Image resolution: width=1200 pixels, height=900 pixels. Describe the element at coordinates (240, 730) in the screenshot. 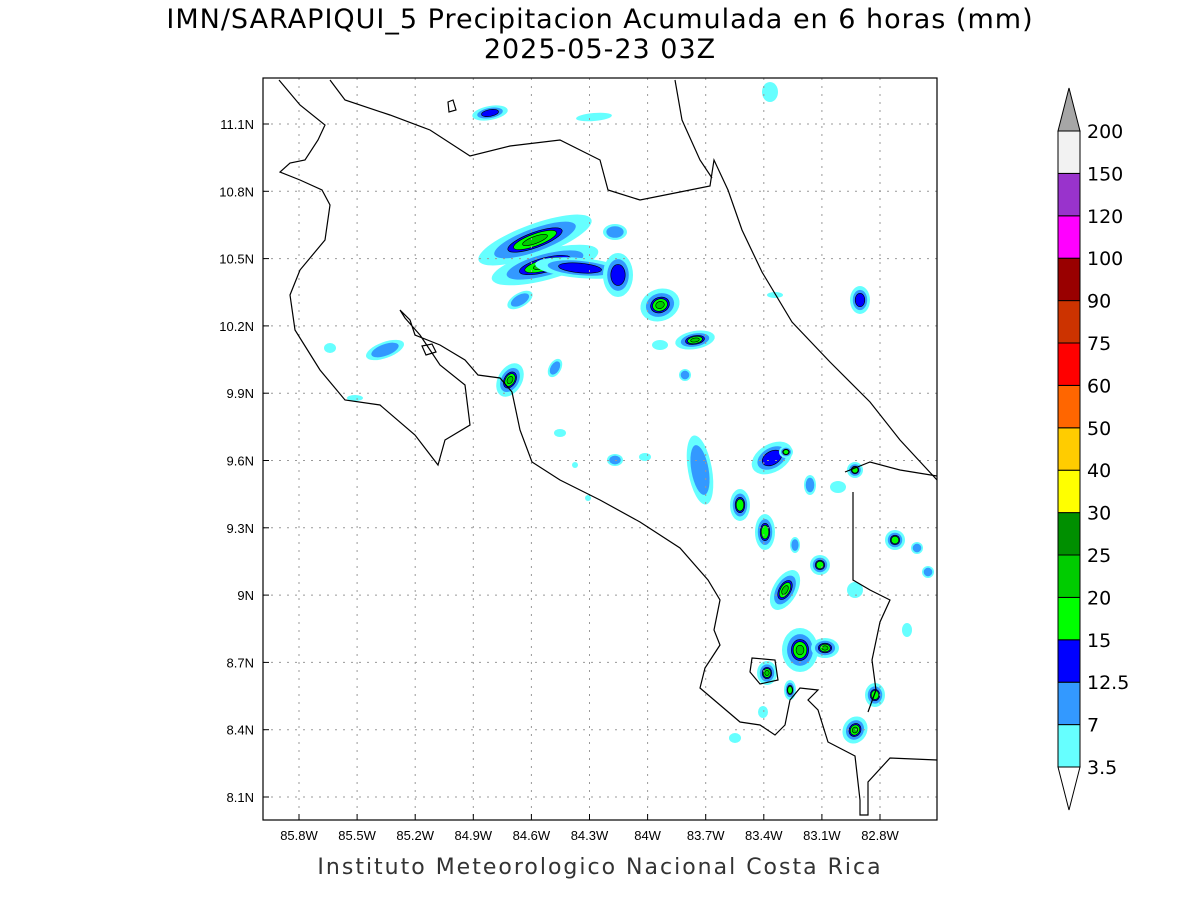

I see `y-tick-label: 8.4N` at that location.